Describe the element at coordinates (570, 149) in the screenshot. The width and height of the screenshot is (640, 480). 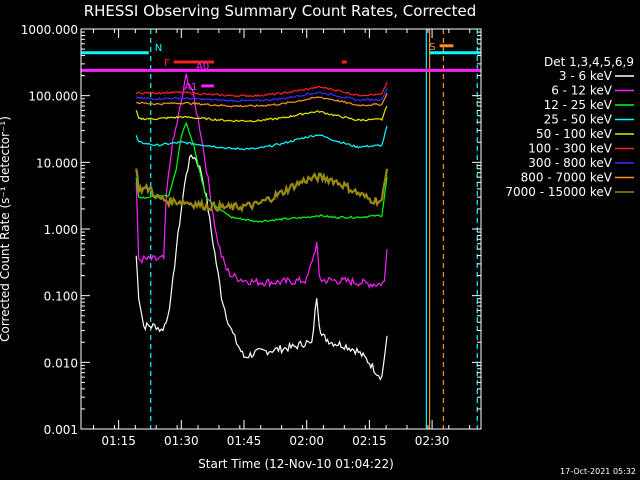
I see `legend-label-5: 100 - 300 keV` at that location.